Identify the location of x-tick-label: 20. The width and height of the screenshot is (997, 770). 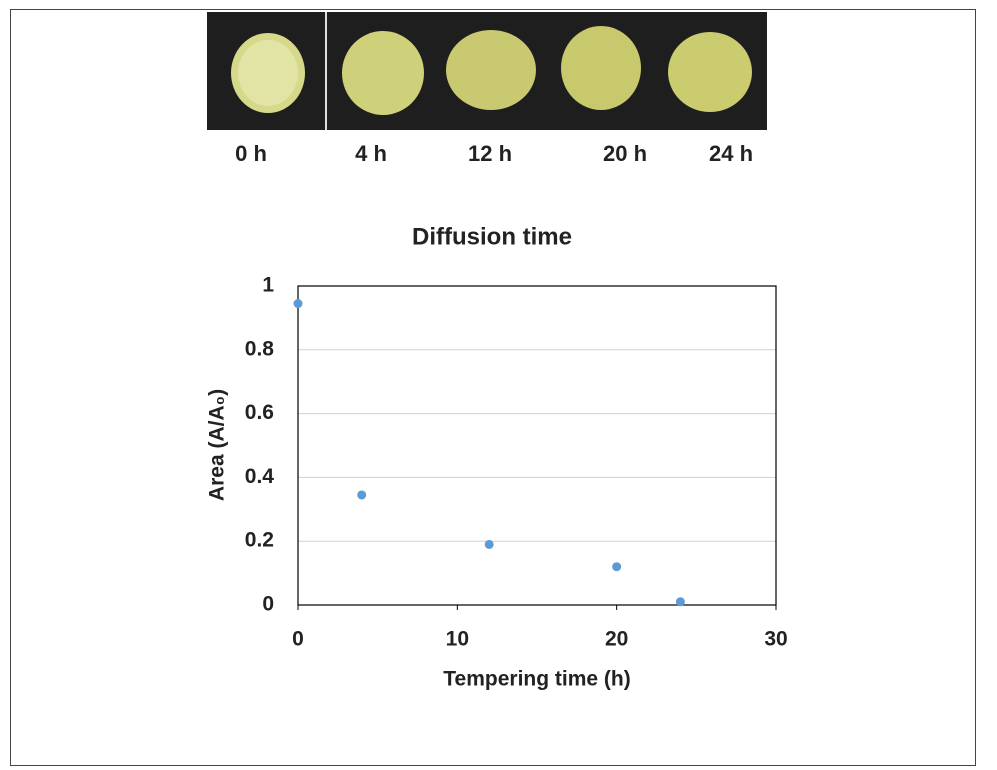
(616, 639).